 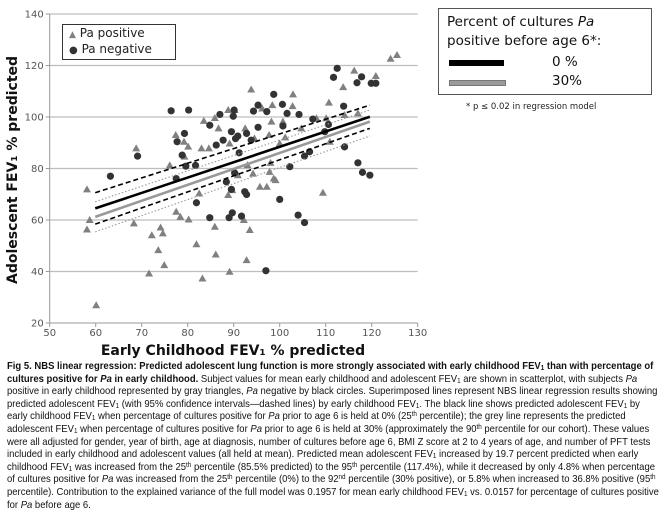 What do you see at coordinates (34, 15) in the screenshot?
I see `y-tick-label: 140` at bounding box center [34, 15].